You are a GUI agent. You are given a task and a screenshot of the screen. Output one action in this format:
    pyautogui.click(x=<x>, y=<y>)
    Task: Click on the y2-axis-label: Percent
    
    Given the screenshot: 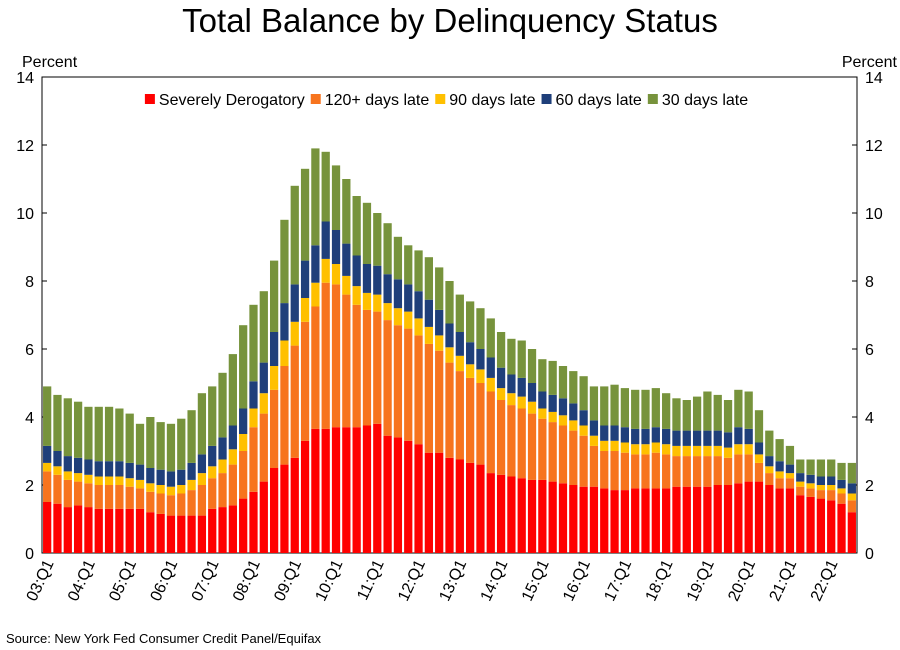 What is the action you would take?
    pyautogui.click(x=870, y=62)
    